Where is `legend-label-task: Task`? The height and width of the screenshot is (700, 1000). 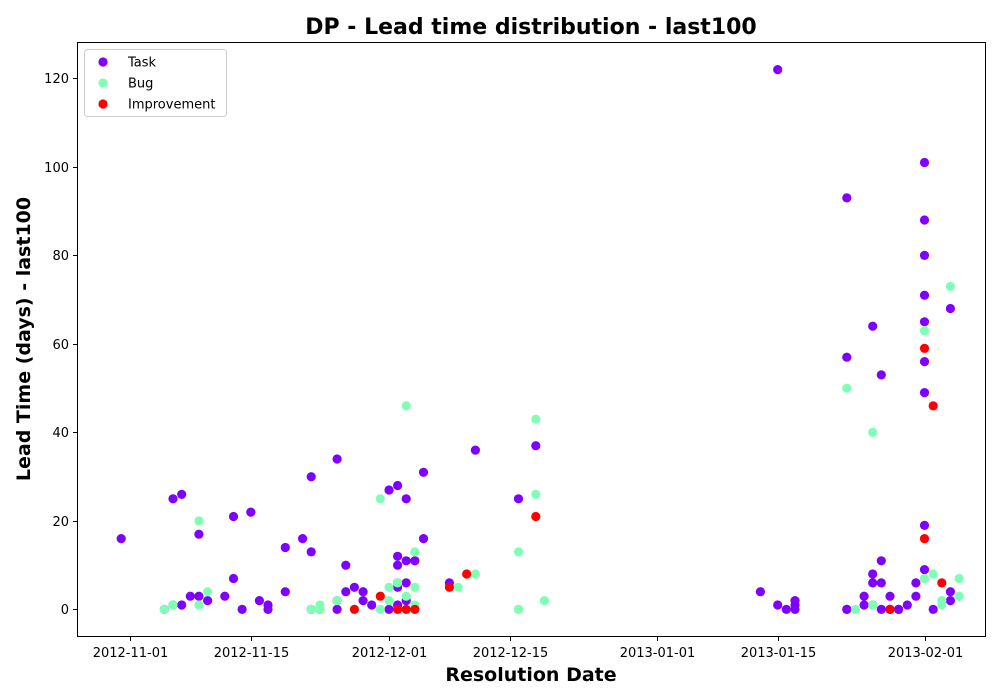 legend-label-task: Task is located at coordinates (142, 63).